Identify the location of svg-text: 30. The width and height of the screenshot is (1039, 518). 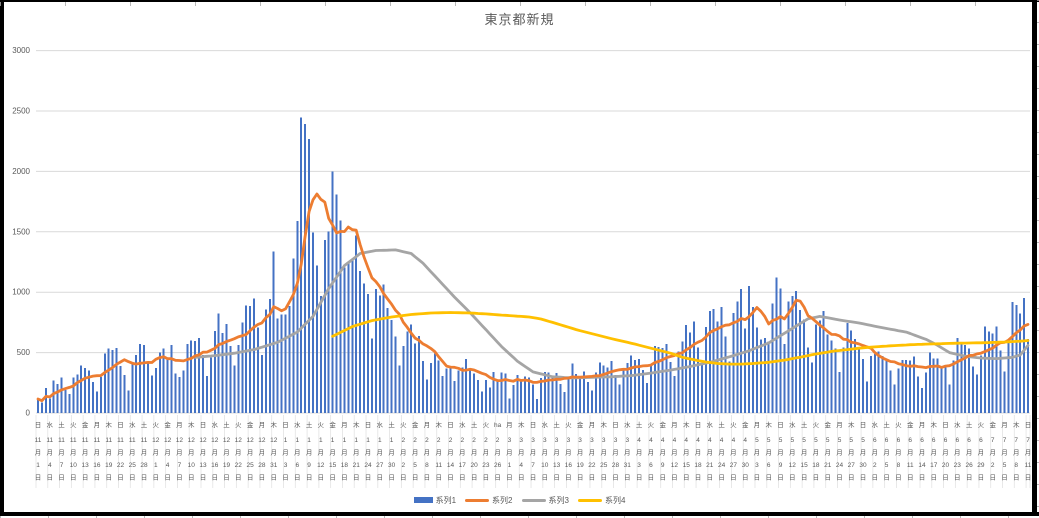
(392, 465).